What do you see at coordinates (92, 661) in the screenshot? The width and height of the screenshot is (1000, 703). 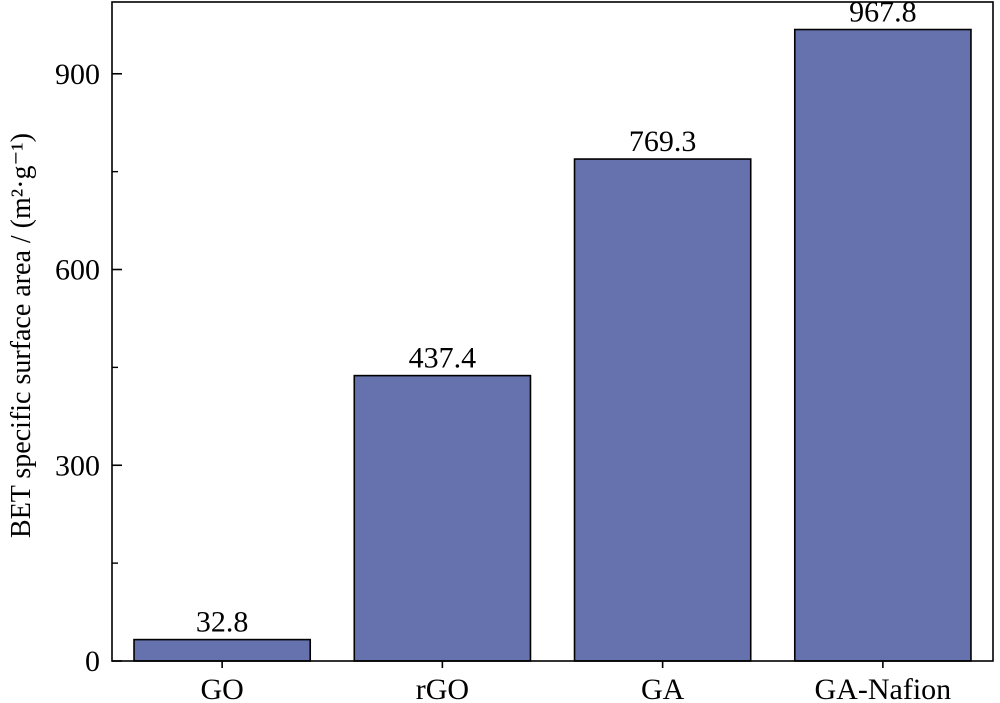 I see `y-tick-label: 0` at bounding box center [92, 661].